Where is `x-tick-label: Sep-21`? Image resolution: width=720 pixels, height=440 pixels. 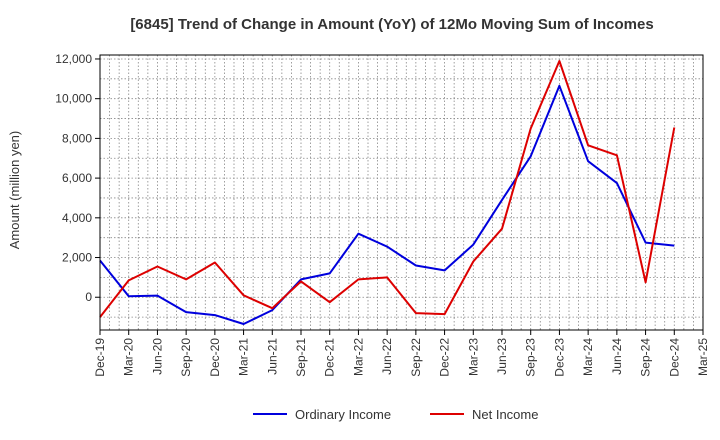
x-tick-label: Sep-21 is located at coordinates (301, 357).